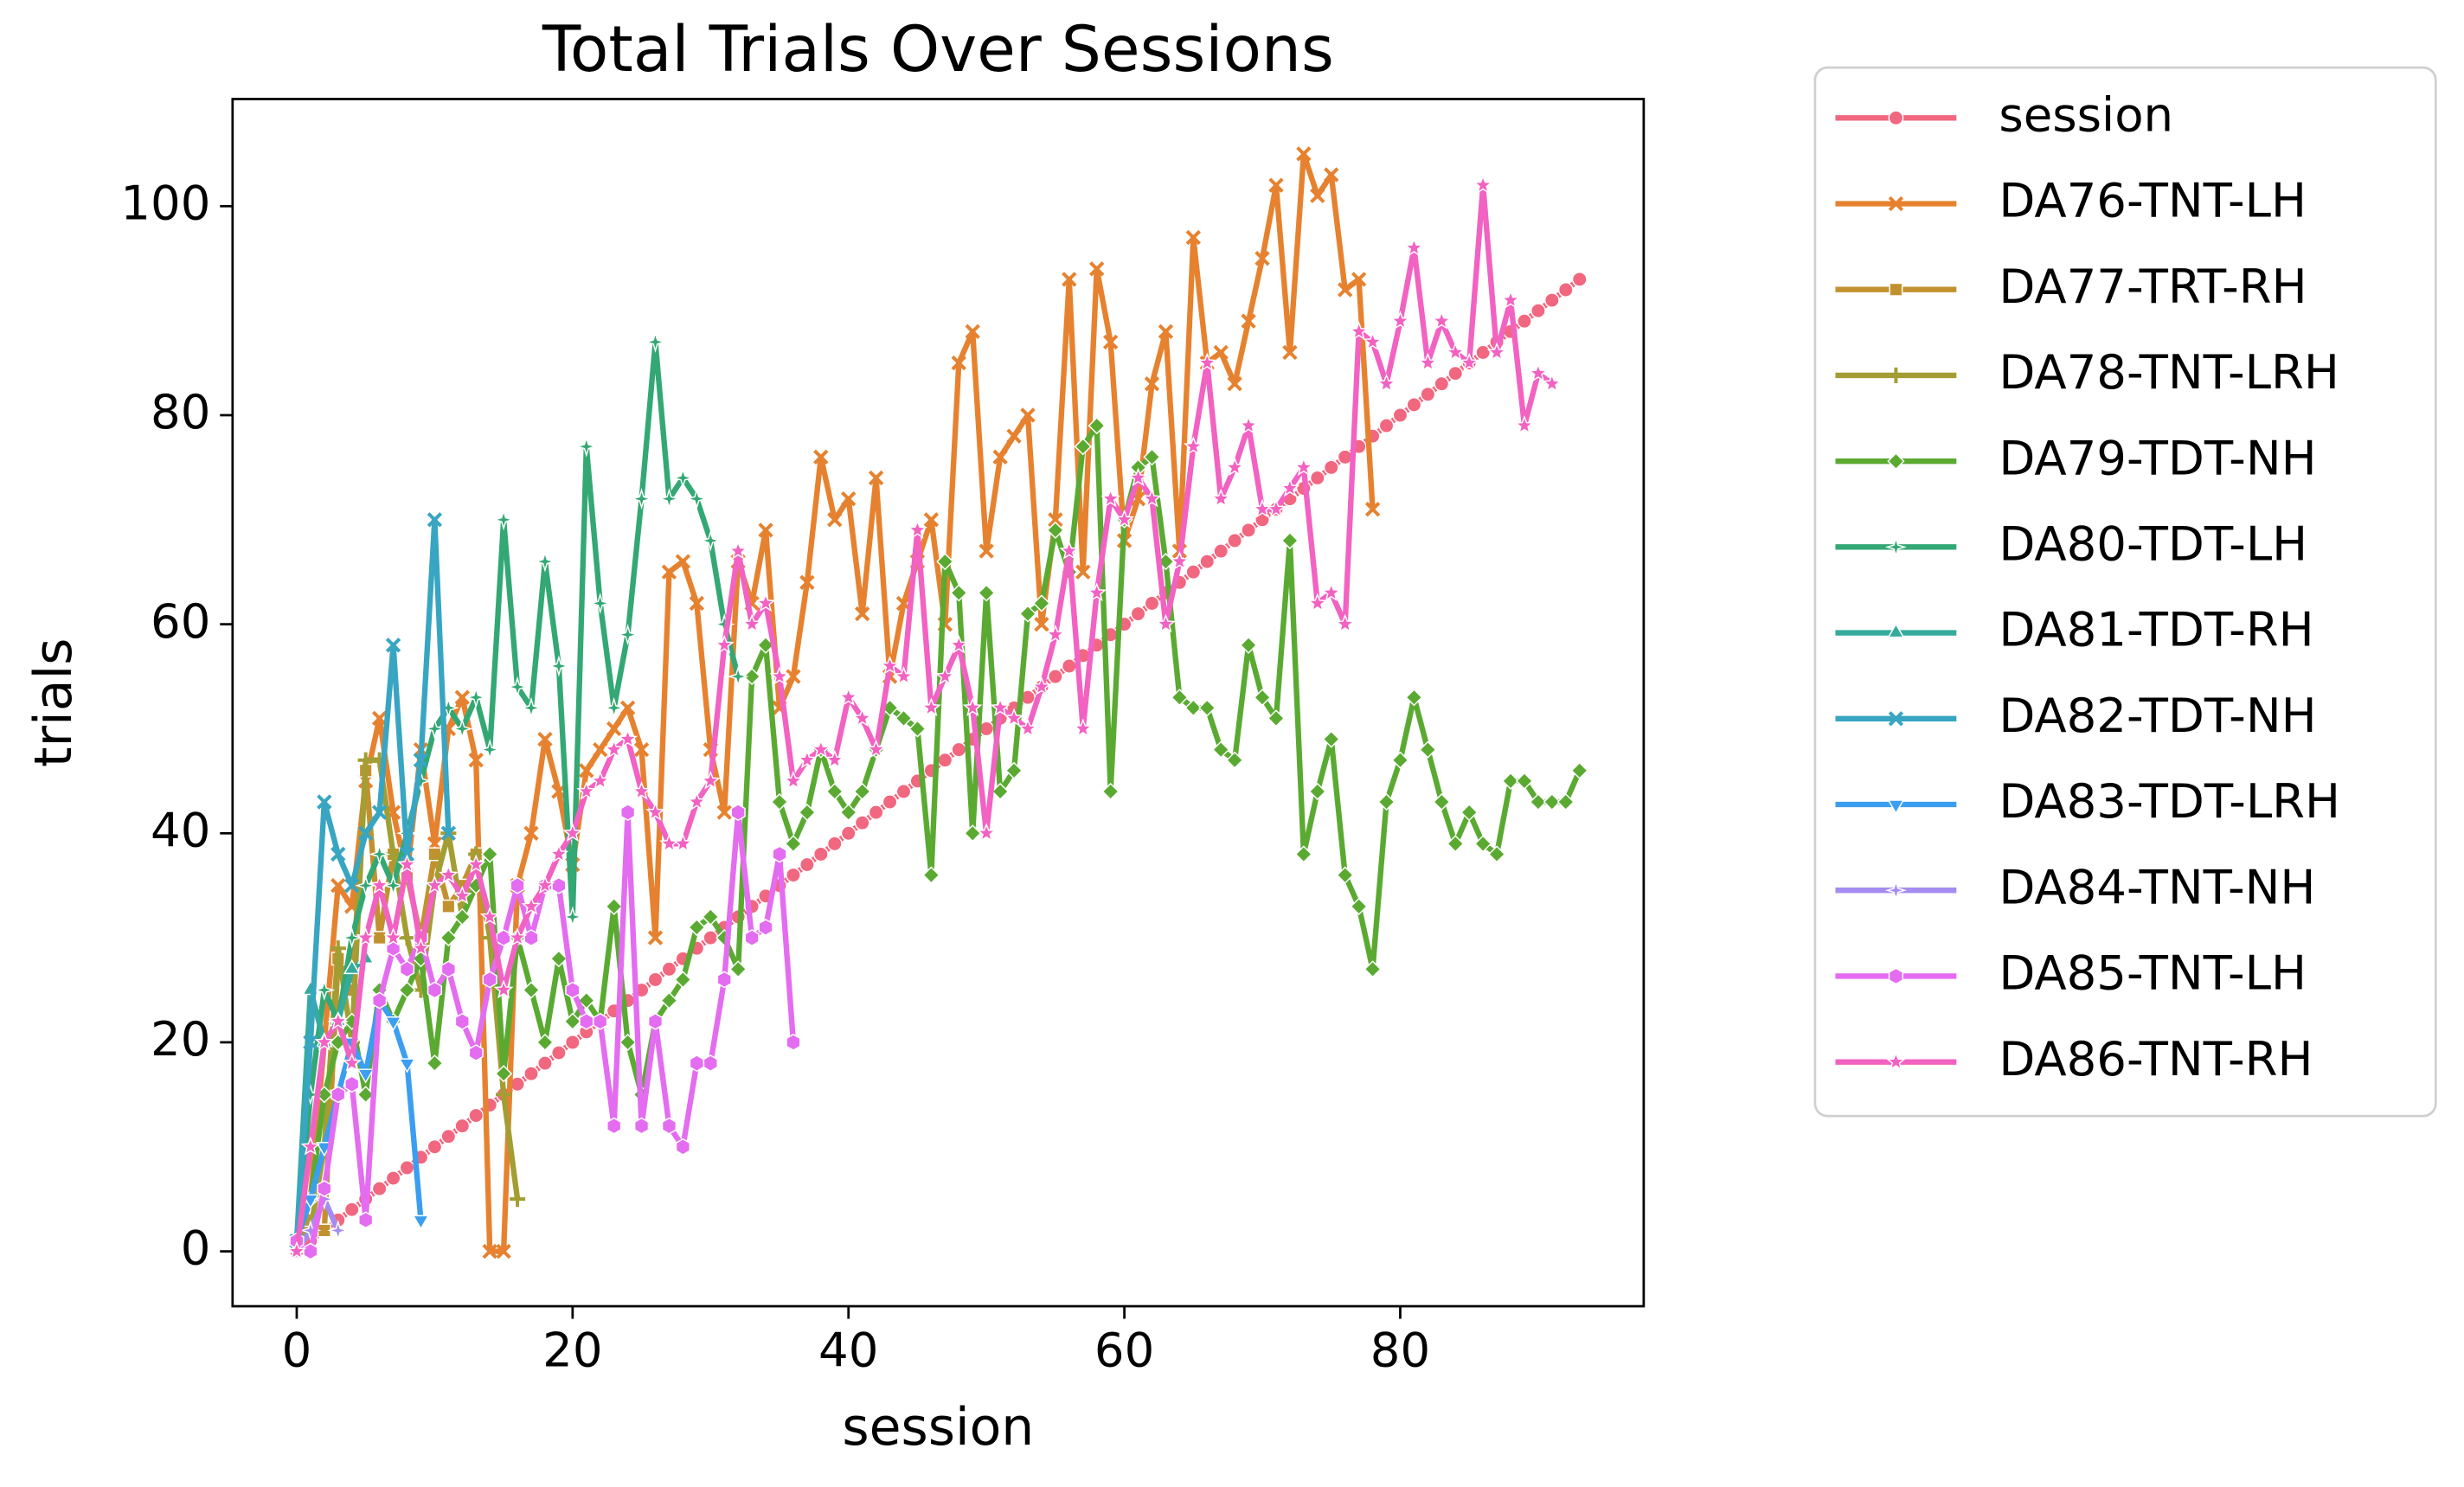 This screenshot has height=1487, width=2464. What do you see at coordinates (1400, 1350) in the screenshot?
I see `x-tick-label: 80` at bounding box center [1400, 1350].